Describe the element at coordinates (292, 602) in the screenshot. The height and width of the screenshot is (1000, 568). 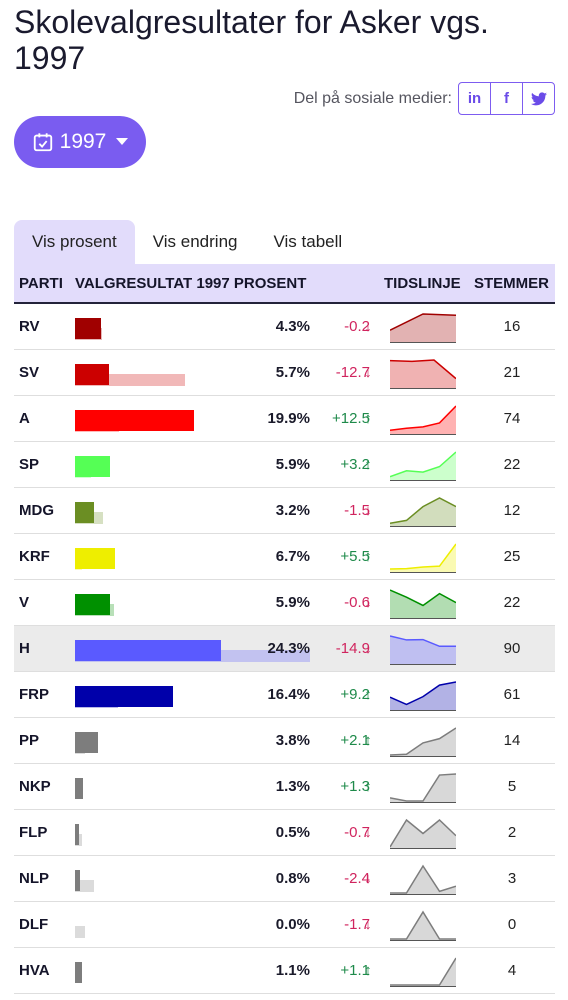
I see `percent-value: 5.9%` at that location.